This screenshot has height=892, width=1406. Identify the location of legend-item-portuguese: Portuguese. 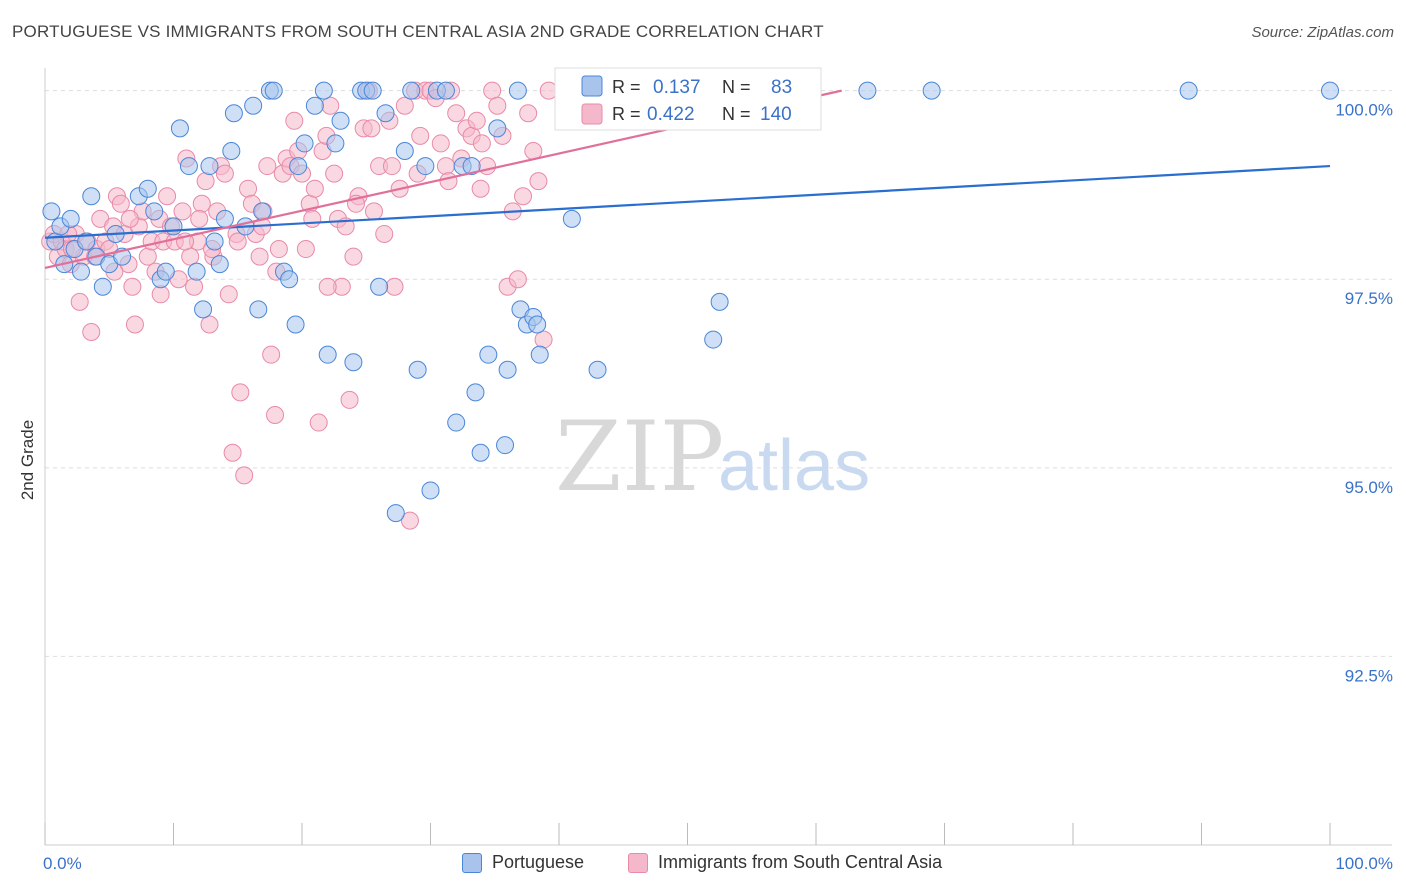
(523, 862).